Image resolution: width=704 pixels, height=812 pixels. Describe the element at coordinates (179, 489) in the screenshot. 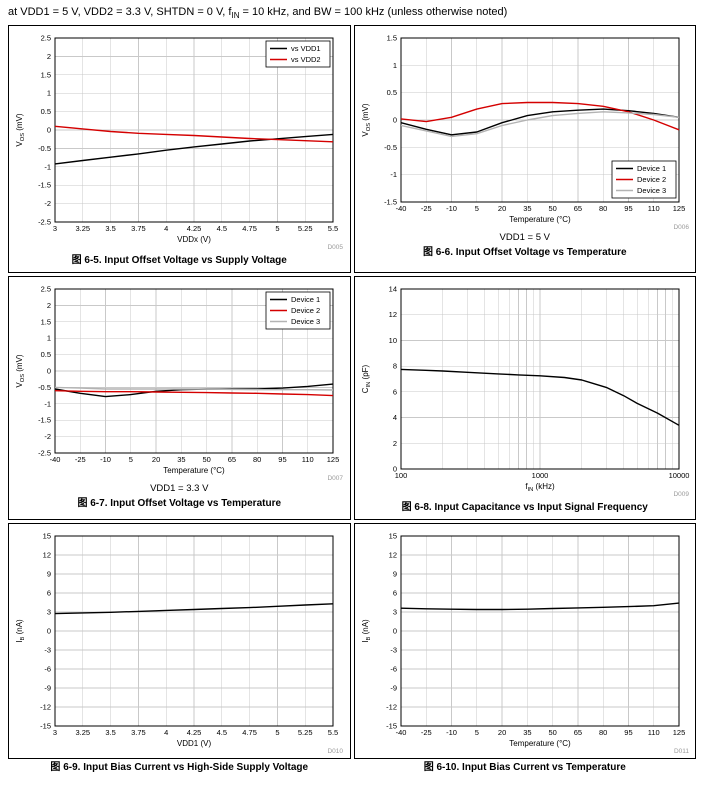

I see `figure-6-7-condition: VDD1 = 3.3 V` at that location.